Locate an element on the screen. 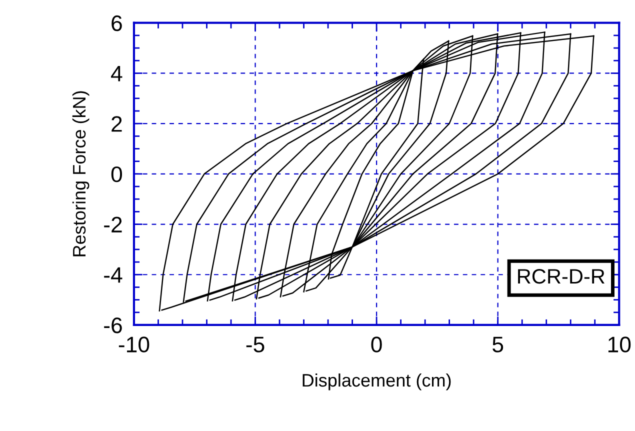  x-tick-label: 10 is located at coordinates (619, 344).